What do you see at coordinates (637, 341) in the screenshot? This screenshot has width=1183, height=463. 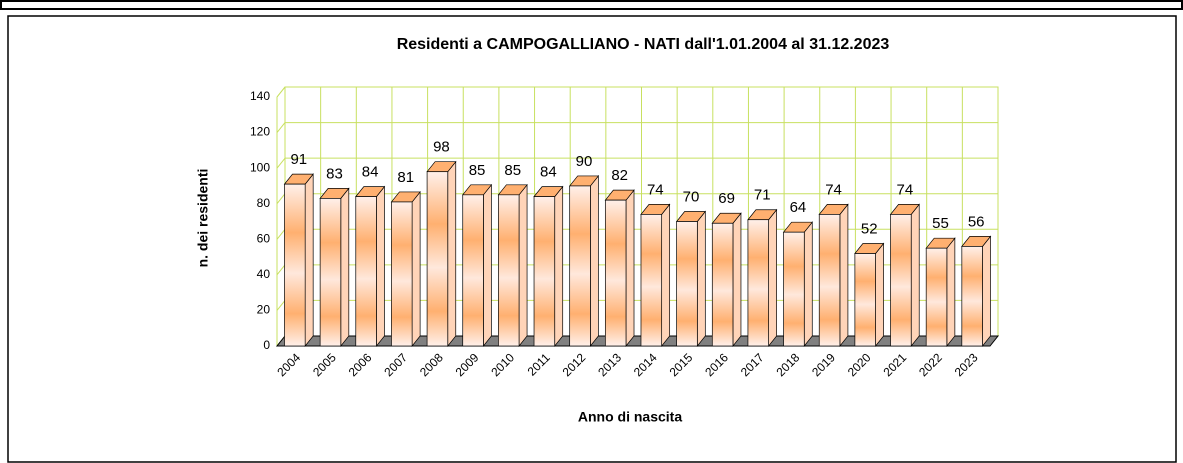 I see `floor` at bounding box center [637, 341].